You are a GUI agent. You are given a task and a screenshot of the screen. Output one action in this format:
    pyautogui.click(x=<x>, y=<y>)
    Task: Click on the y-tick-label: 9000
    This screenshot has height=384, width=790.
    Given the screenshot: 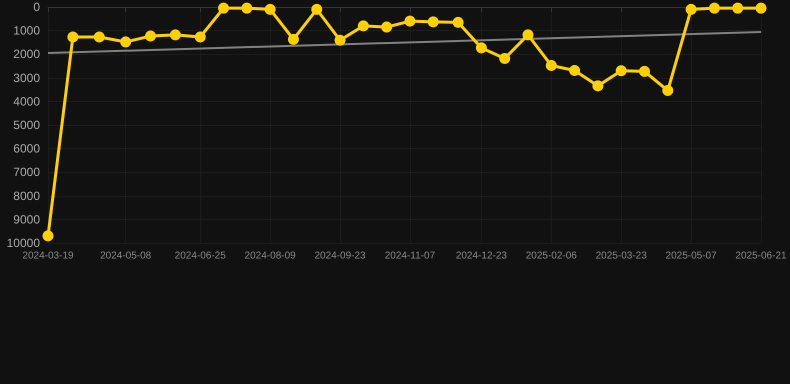 What is the action you would take?
    pyautogui.click(x=26, y=219)
    